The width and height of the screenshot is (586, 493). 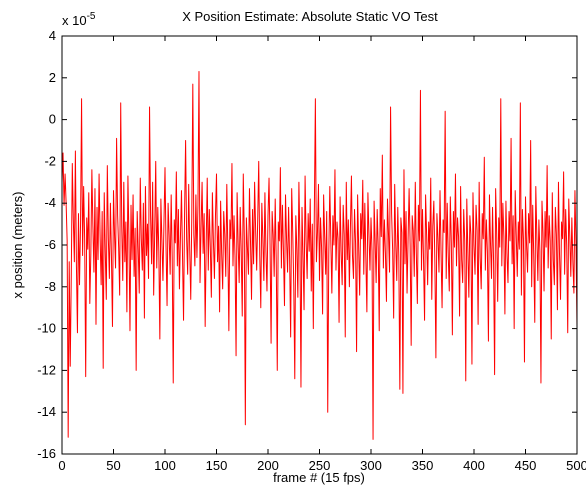 What do you see at coordinates (526, 465) in the screenshot?
I see `x-tick-label: 450` at bounding box center [526, 465].